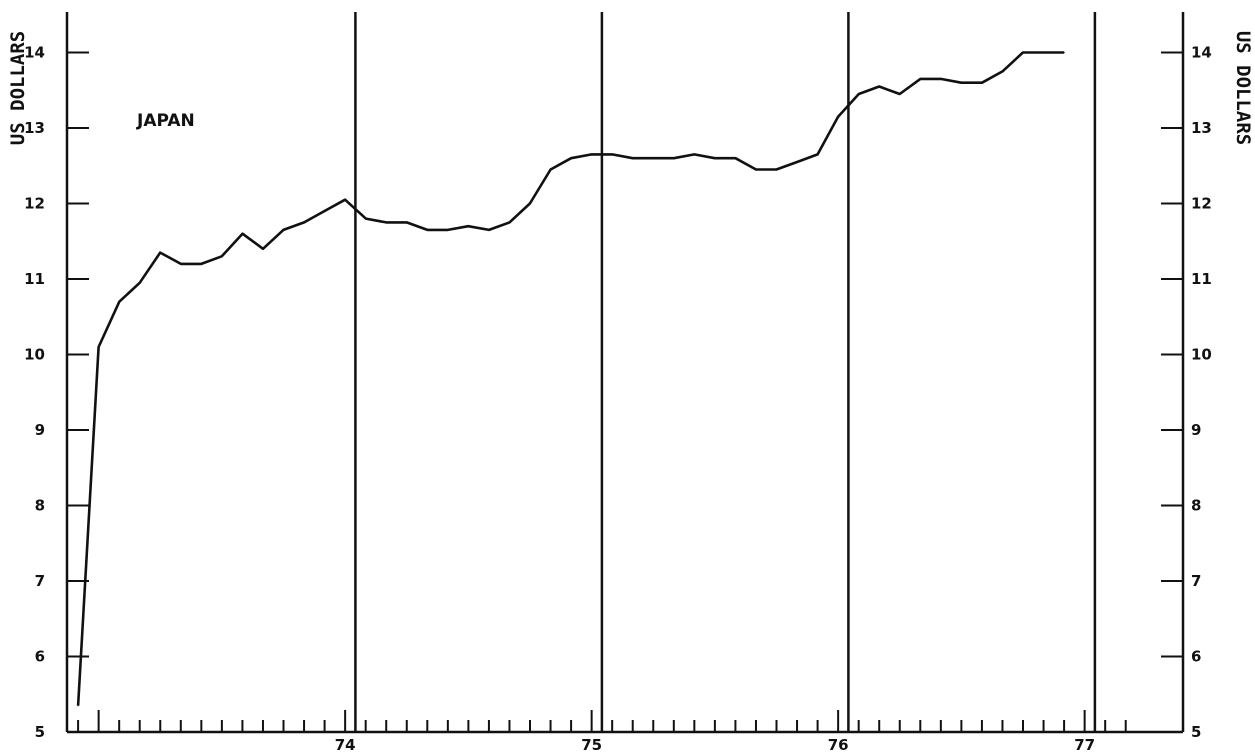 This screenshot has width=1255, height=756. I want to click on y-tick-label-right-1: 6, so click(1196, 657).